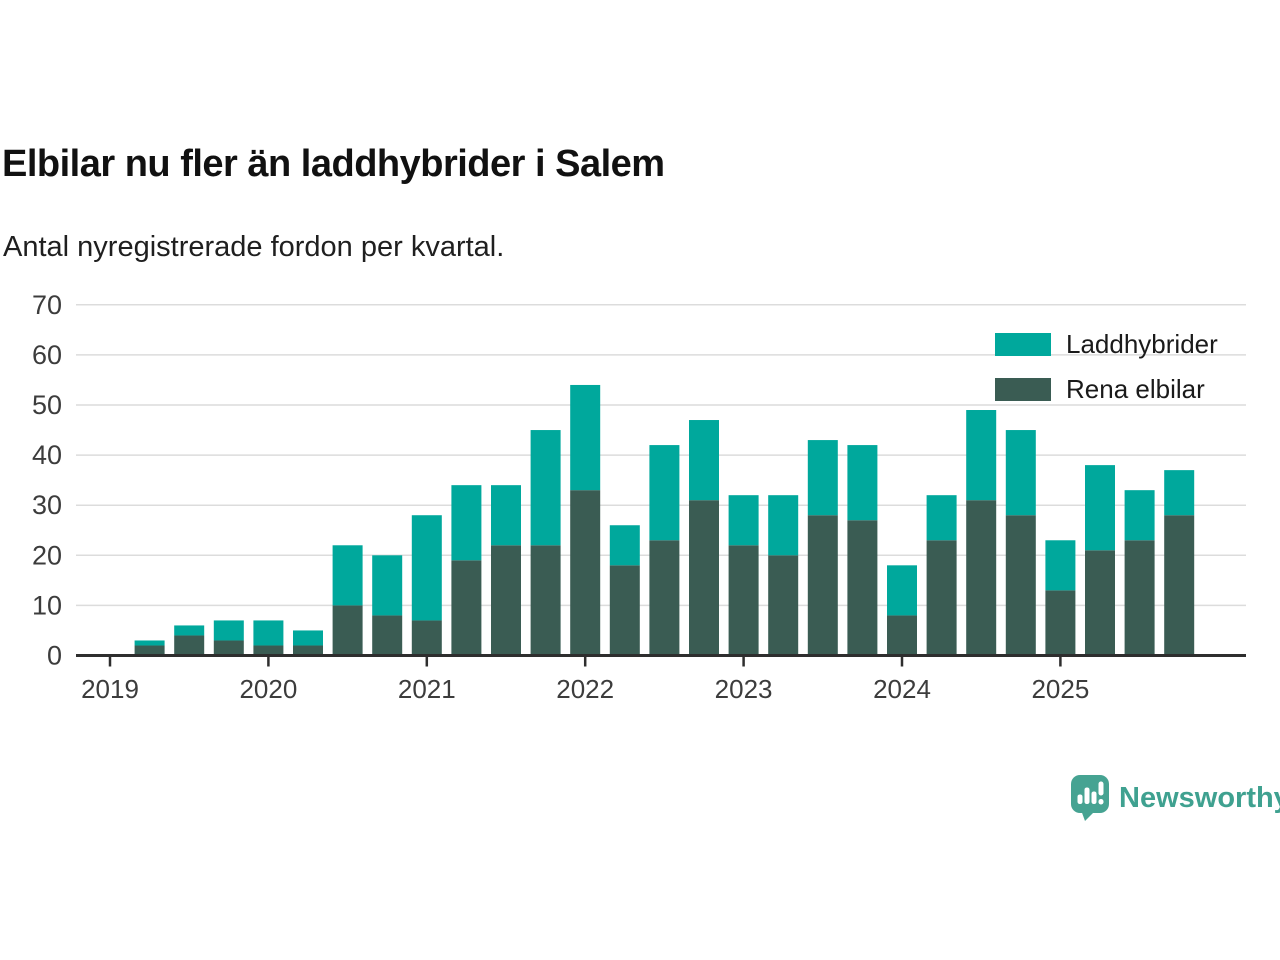 This screenshot has height=960, width=1280. I want to click on chart-subtitle: Antal nyregistrerade fordon per kvartal., so click(254, 247).